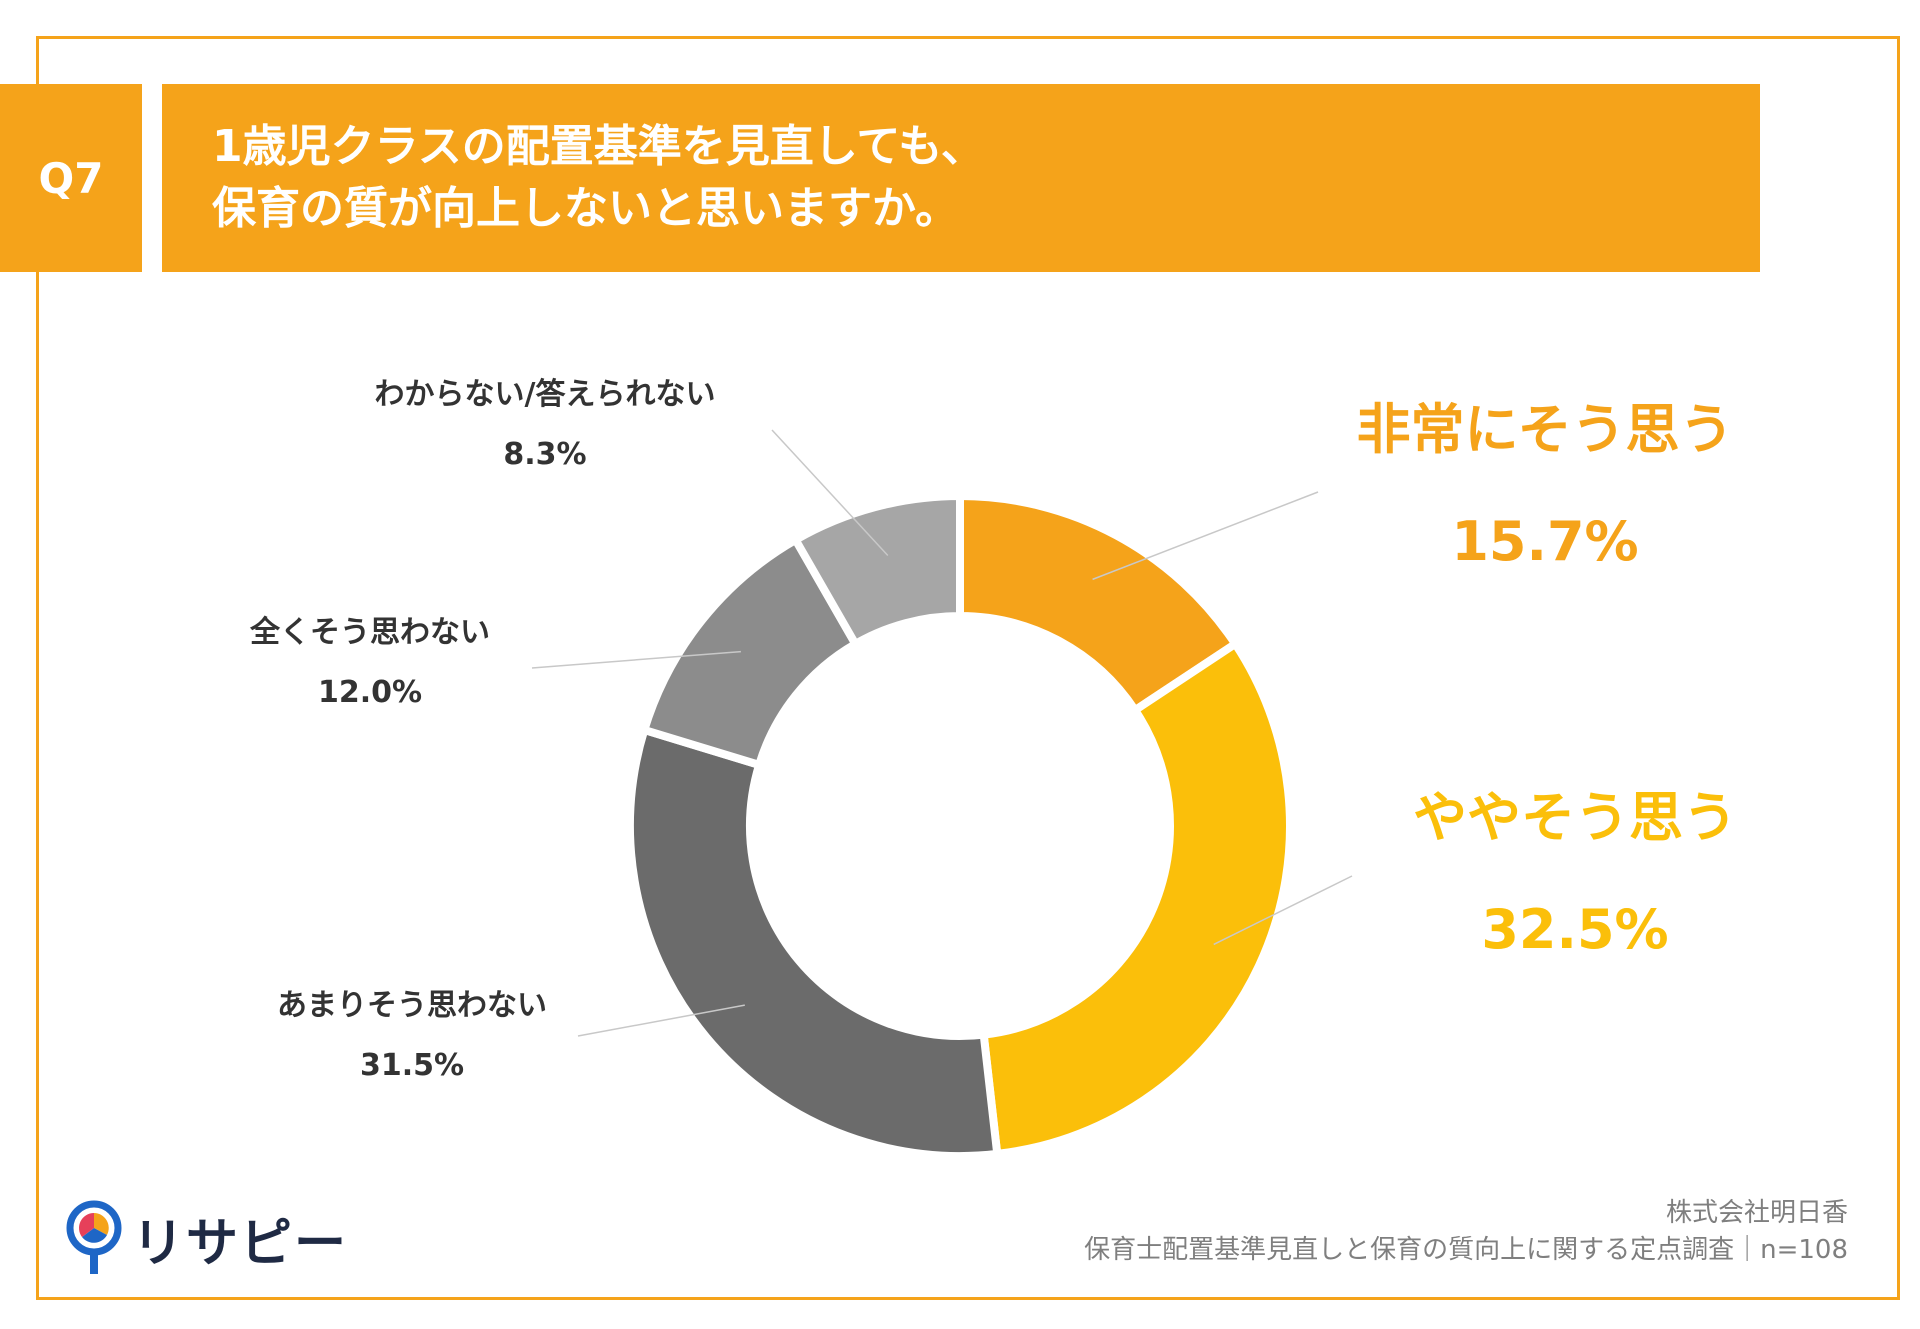 This screenshot has height=1329, width=1920. What do you see at coordinates (1544, 541) in the screenshot?
I see `slice-value-label-1: 15.7%` at bounding box center [1544, 541].